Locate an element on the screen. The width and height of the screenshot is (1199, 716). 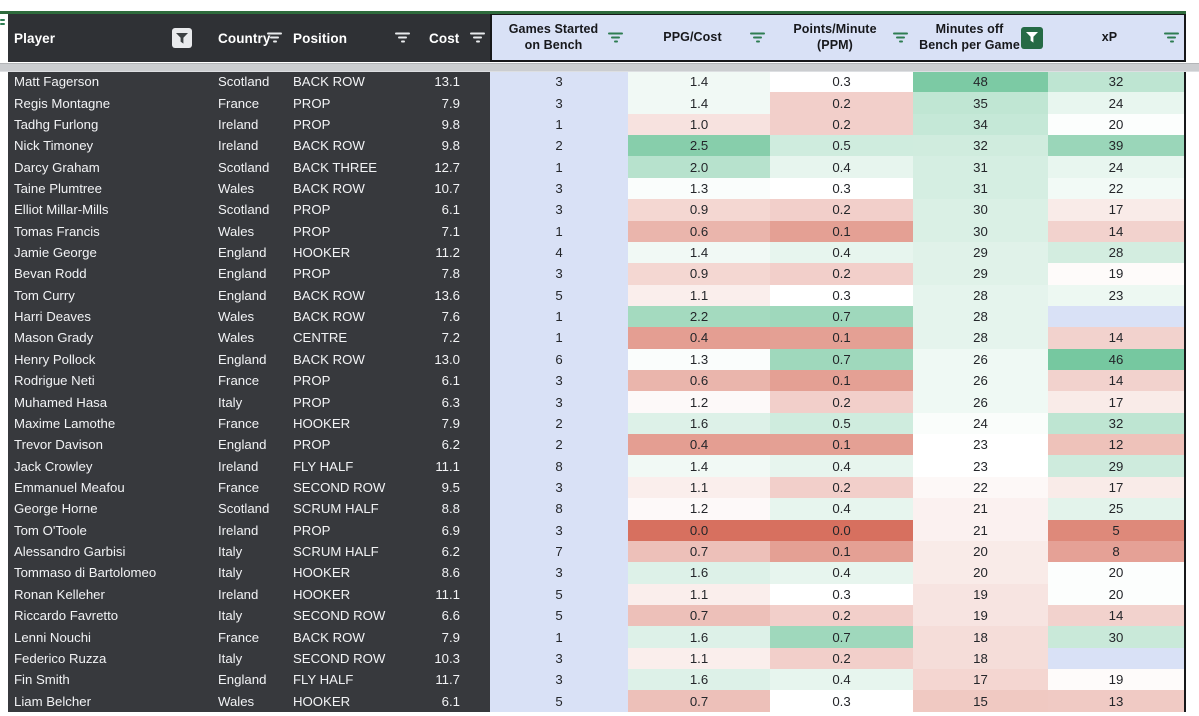
cell-player-row23: Alessandro Garbisi is located at coordinates (110, 551).